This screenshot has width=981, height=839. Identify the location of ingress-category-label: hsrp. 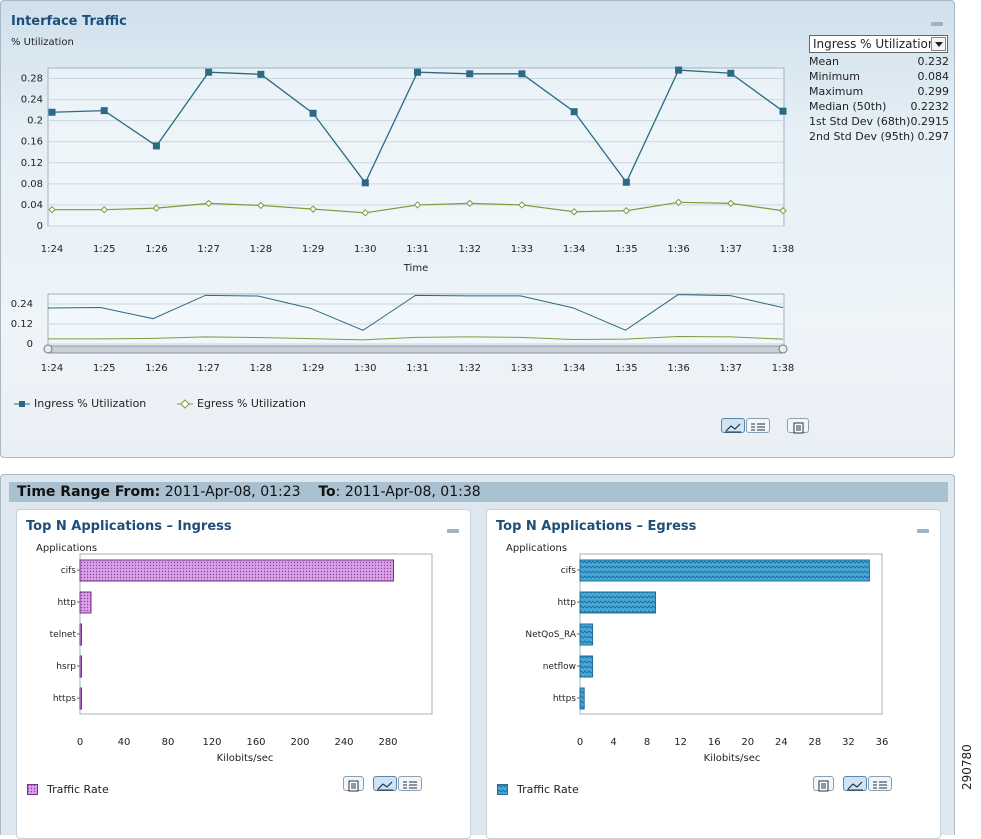
(66, 667).